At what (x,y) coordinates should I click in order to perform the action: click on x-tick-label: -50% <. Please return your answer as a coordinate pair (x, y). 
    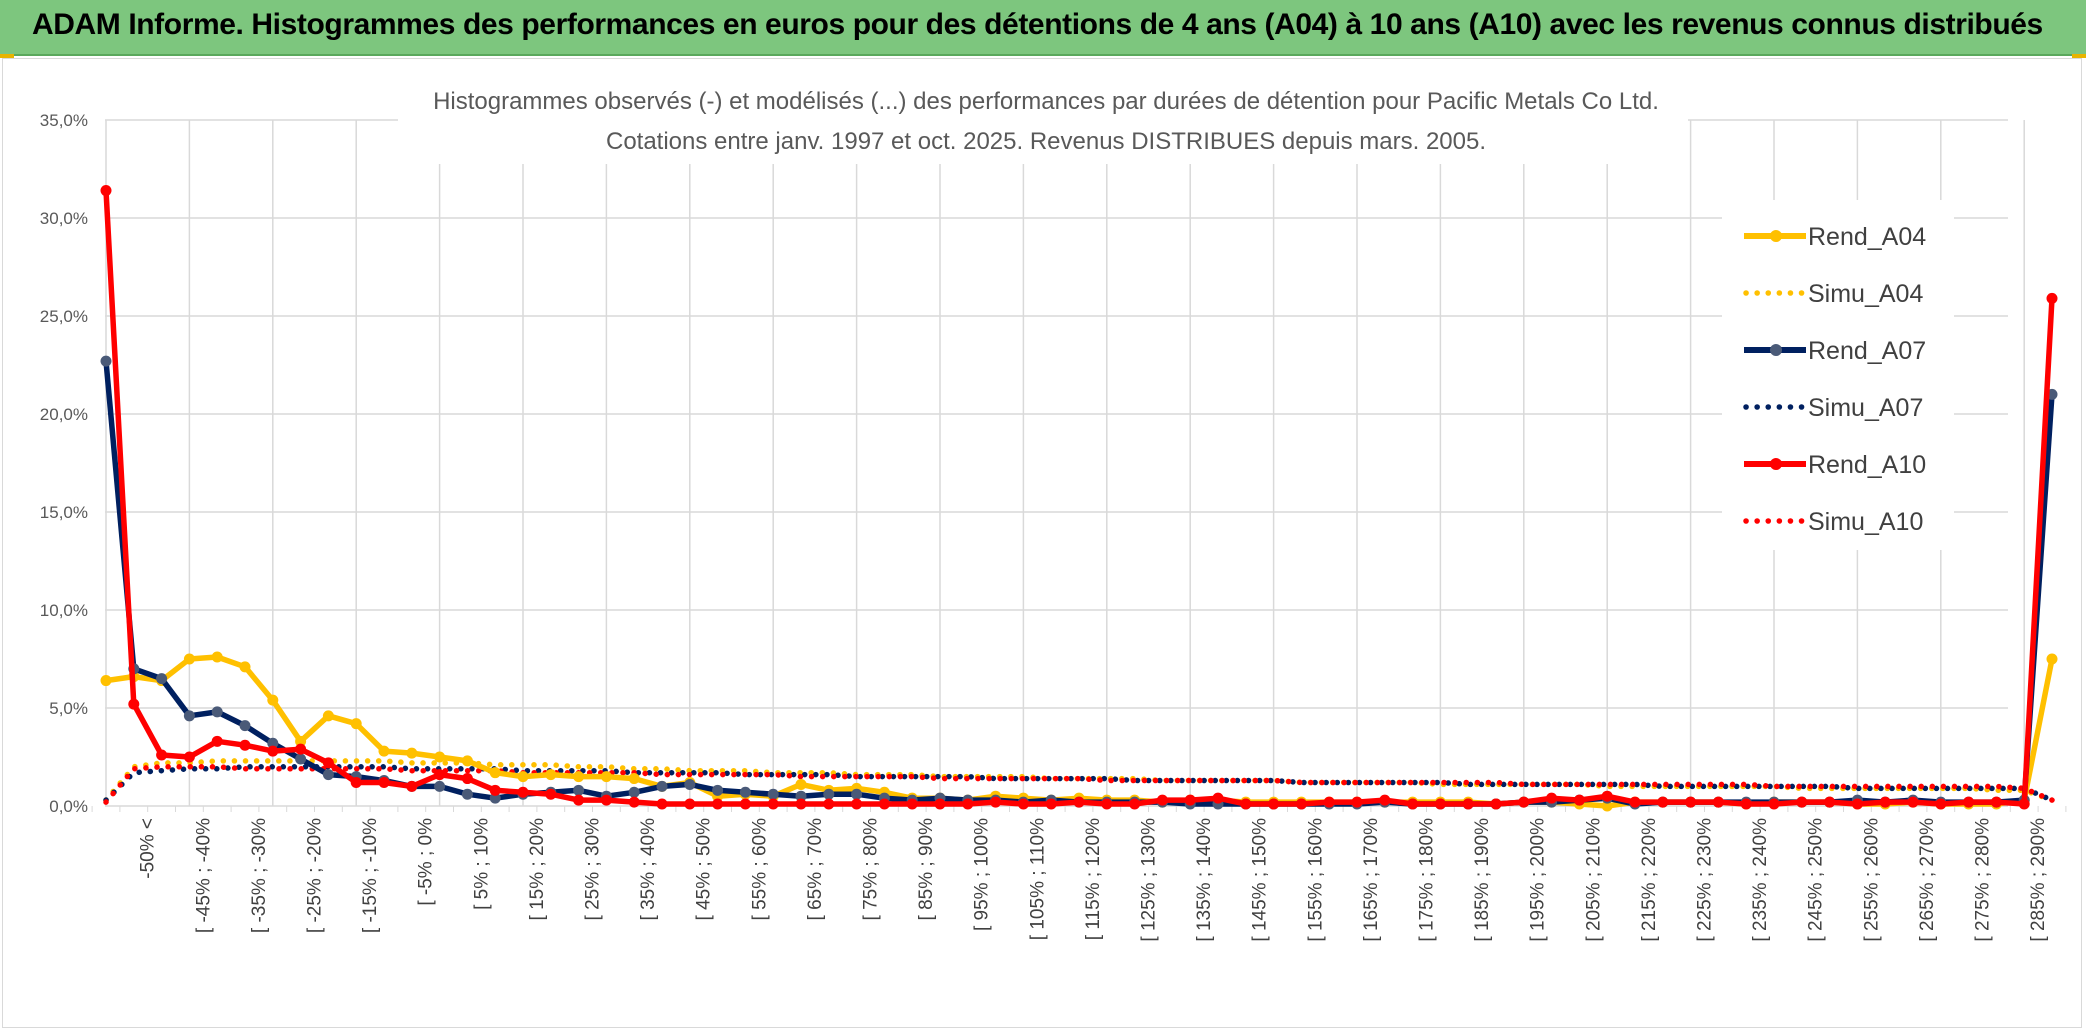
    Looking at the image, I should click on (148, 848).